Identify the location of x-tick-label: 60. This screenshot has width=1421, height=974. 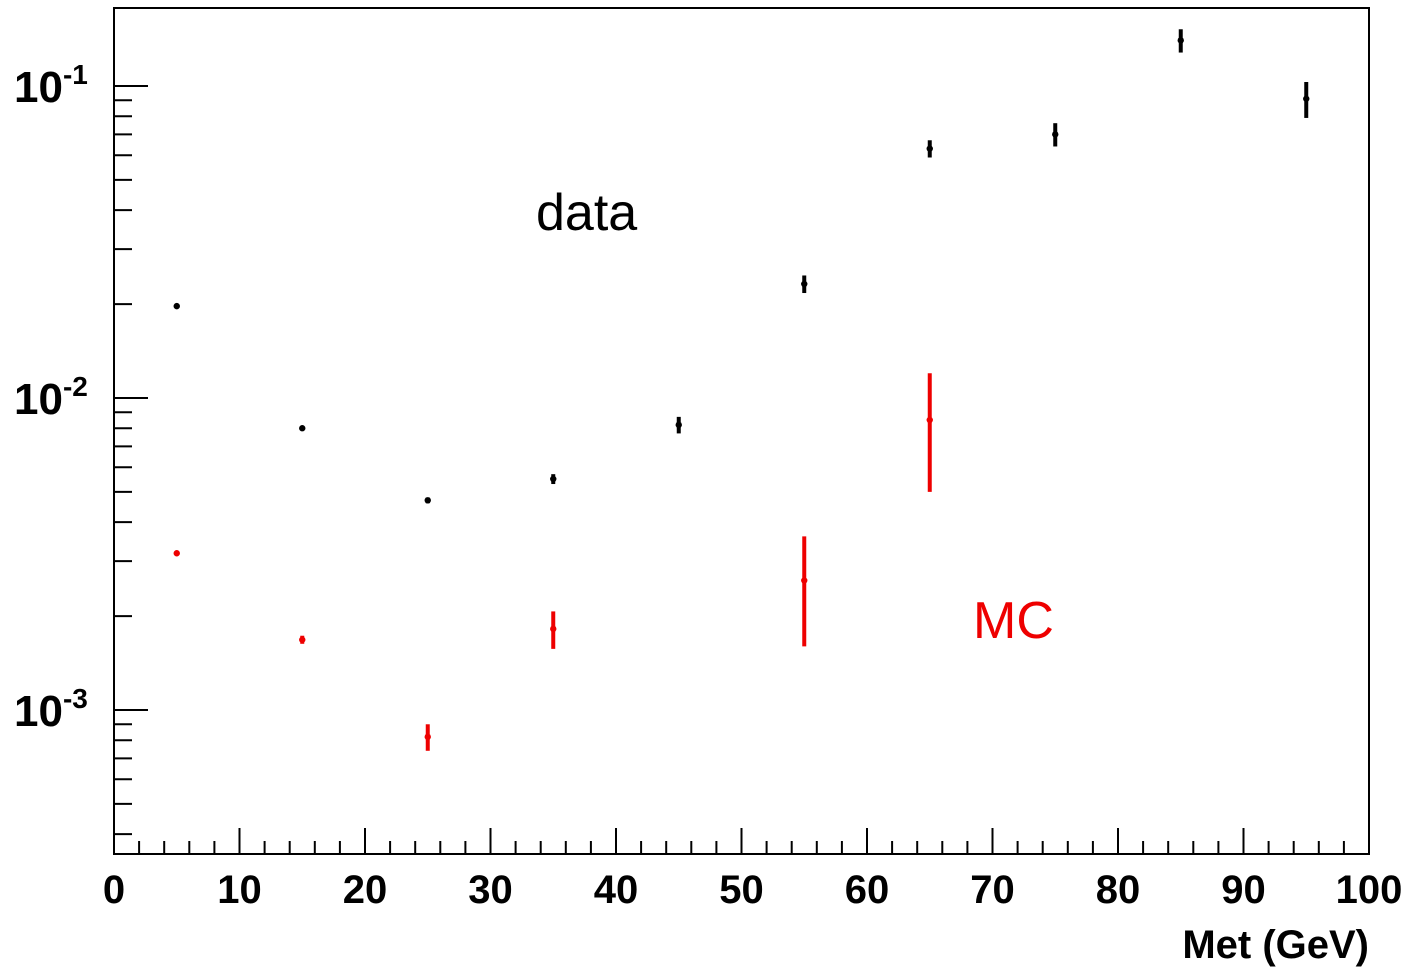
(867, 890).